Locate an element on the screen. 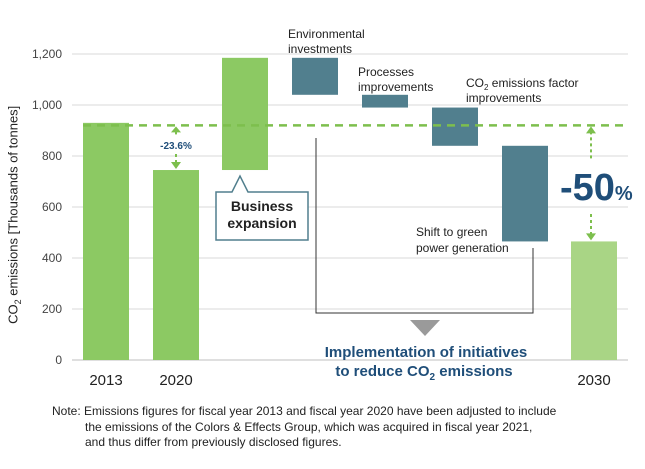  triangle-down-icon is located at coordinates (425, 328).